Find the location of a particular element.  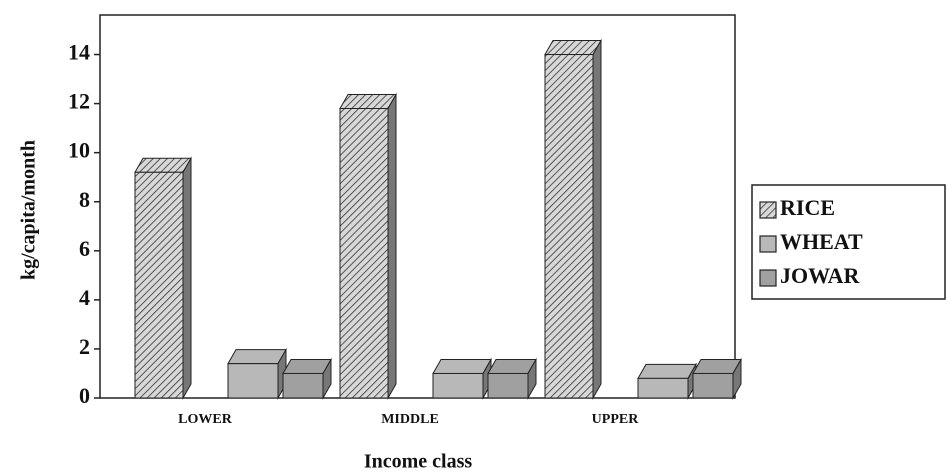

y-tick-label: 14 is located at coordinates (79, 52).